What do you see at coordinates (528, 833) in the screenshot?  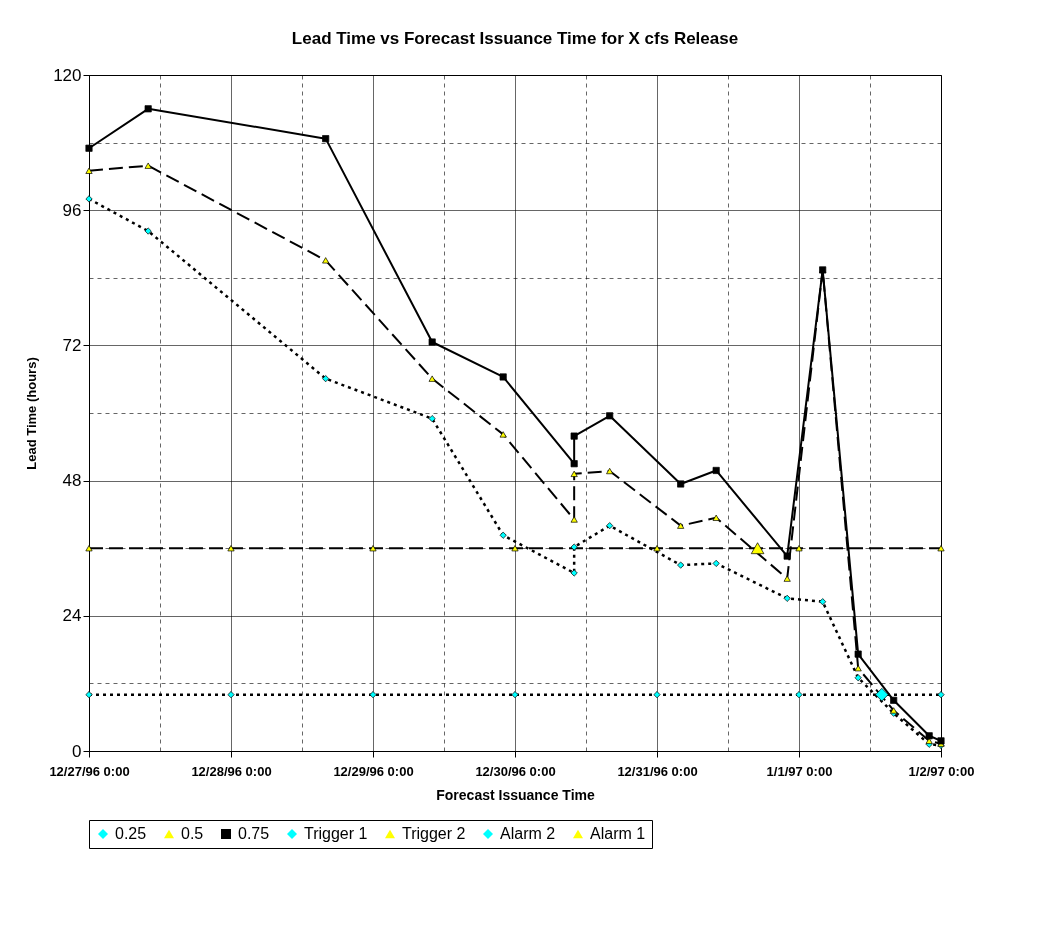 I see `legend-label: Alarm 2` at bounding box center [528, 833].